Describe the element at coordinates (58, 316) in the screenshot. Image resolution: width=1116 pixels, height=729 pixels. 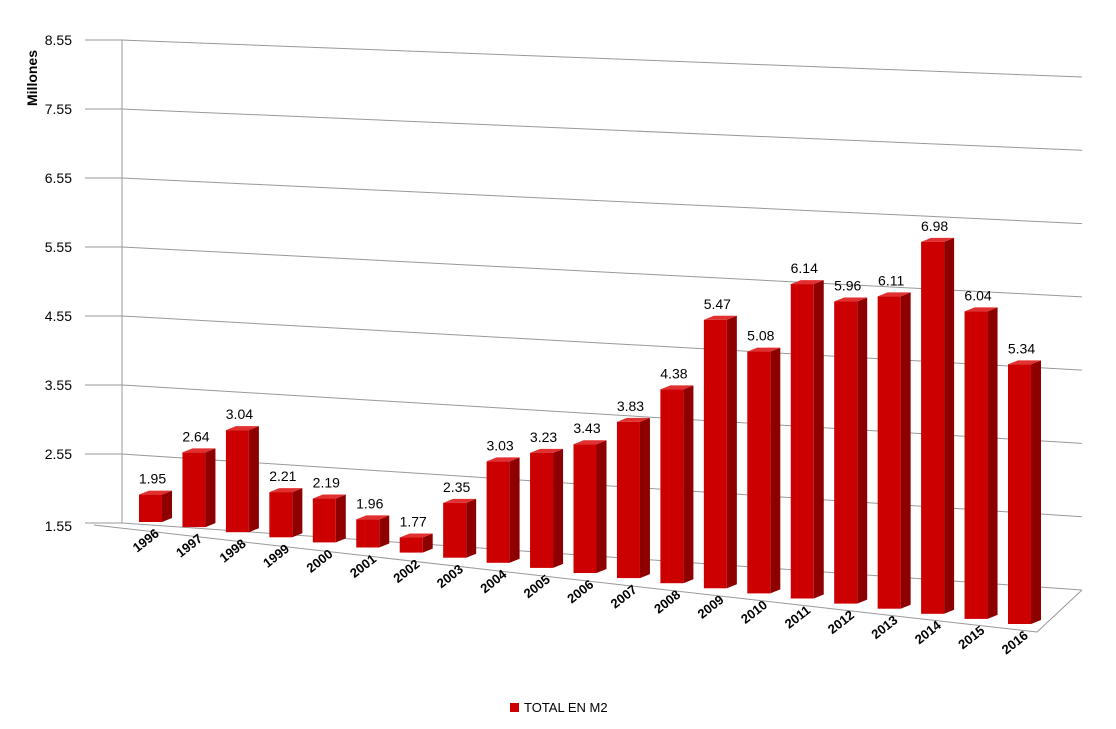
I see `y-tick-label: 4.55` at that location.